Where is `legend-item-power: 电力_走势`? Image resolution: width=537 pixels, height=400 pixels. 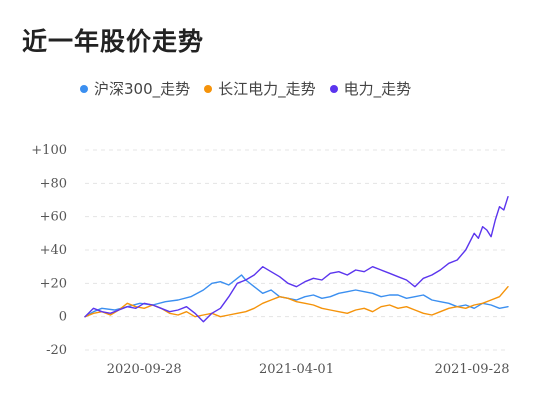
legend-item-power: 电力_走势 is located at coordinates (370, 88).